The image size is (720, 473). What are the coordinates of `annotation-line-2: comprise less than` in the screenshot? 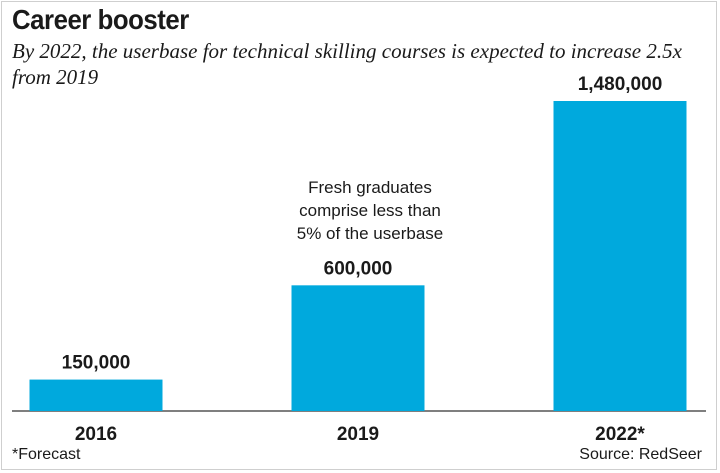 It's located at (370, 210).